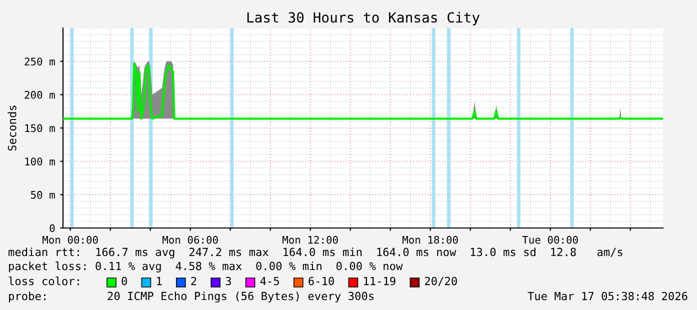 Image resolution: width=697 pixels, height=310 pixels. Describe the element at coordinates (430, 240) in the screenshot. I see `x-tick-label: Mon 18:00` at that location.